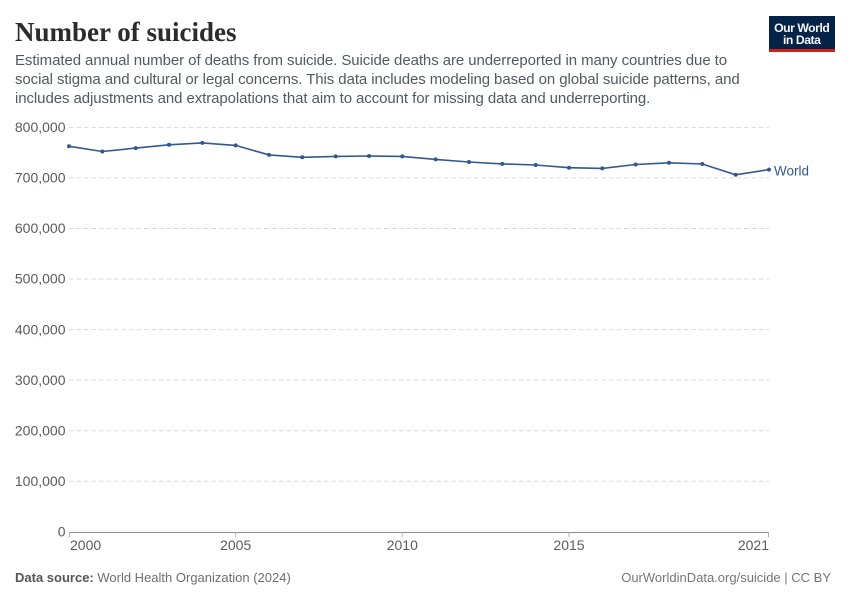 Image resolution: width=850 pixels, height=600 pixels. Describe the element at coordinates (62, 532) in the screenshot. I see `svg-text: 0` at that location.